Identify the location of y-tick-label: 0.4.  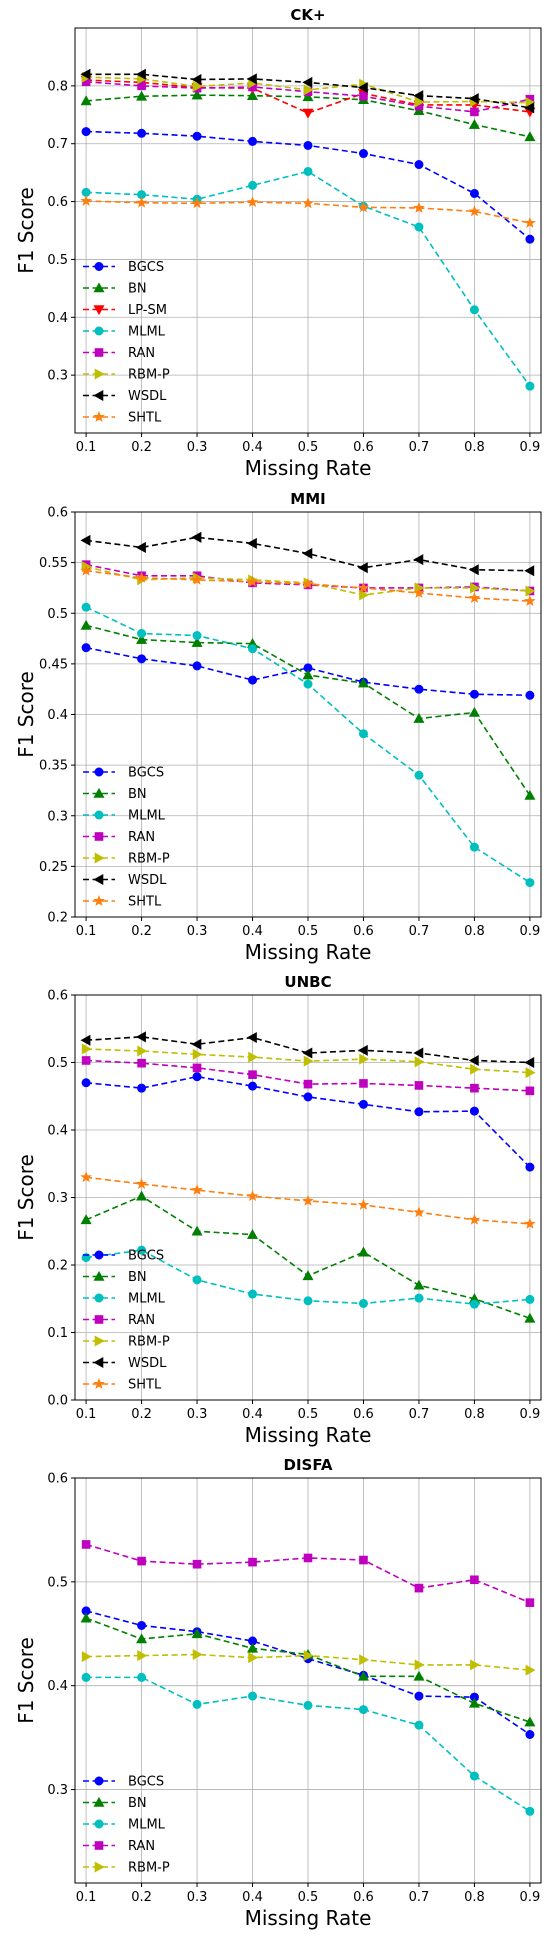
(57, 1686).